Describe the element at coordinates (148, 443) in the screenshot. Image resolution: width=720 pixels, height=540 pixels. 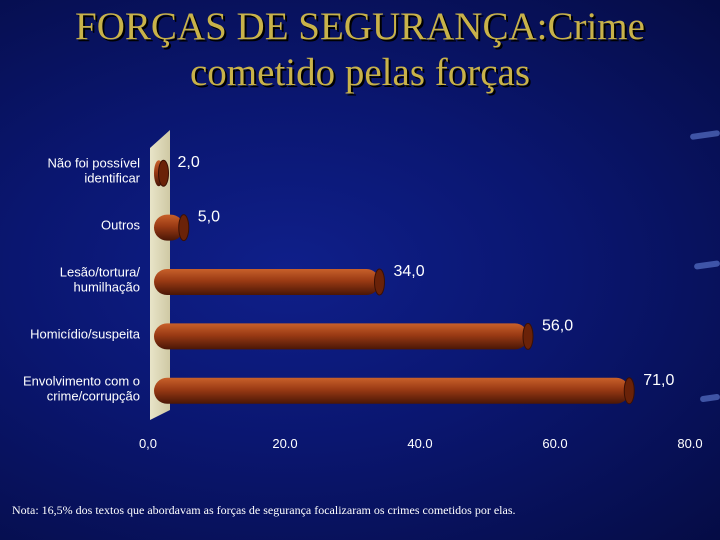
I see `x-tick-label: 0,0` at that location.